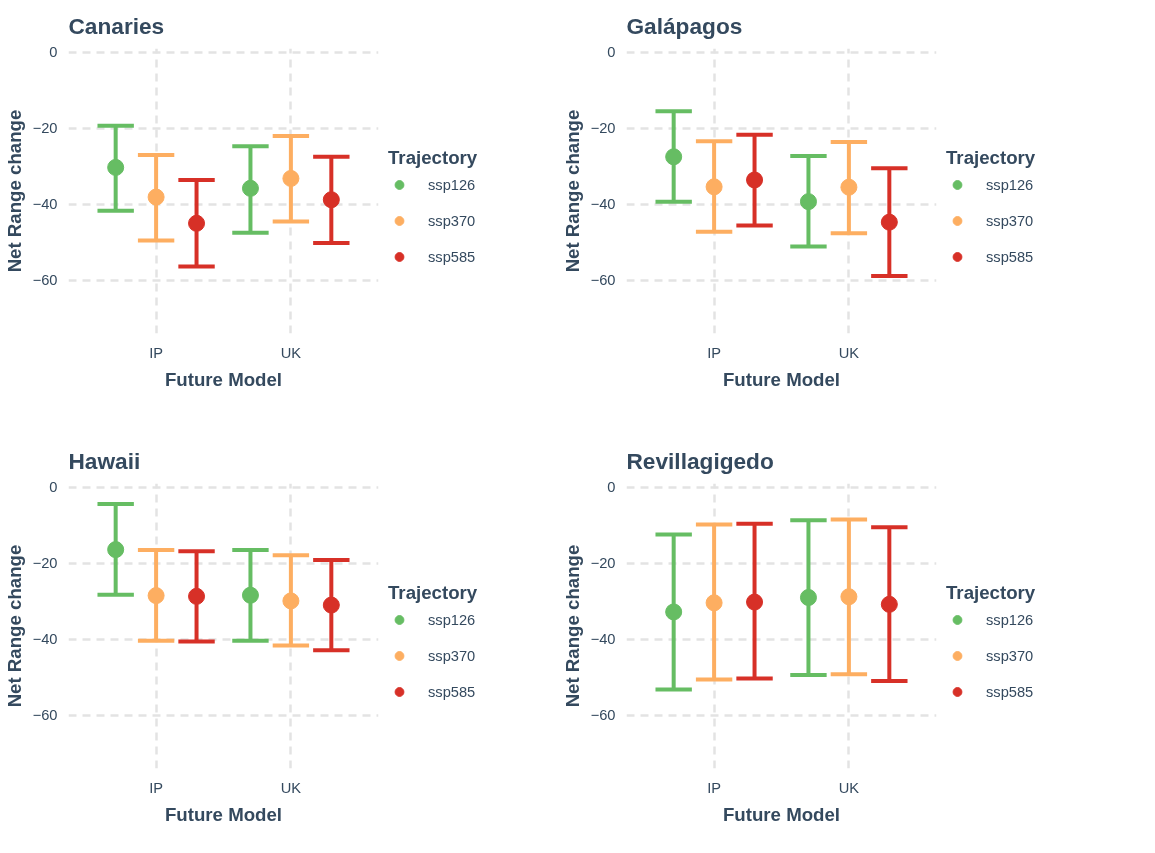  Describe the element at coordinates (684, 25) in the screenshot. I see `chart-title: Galápagos` at that location.